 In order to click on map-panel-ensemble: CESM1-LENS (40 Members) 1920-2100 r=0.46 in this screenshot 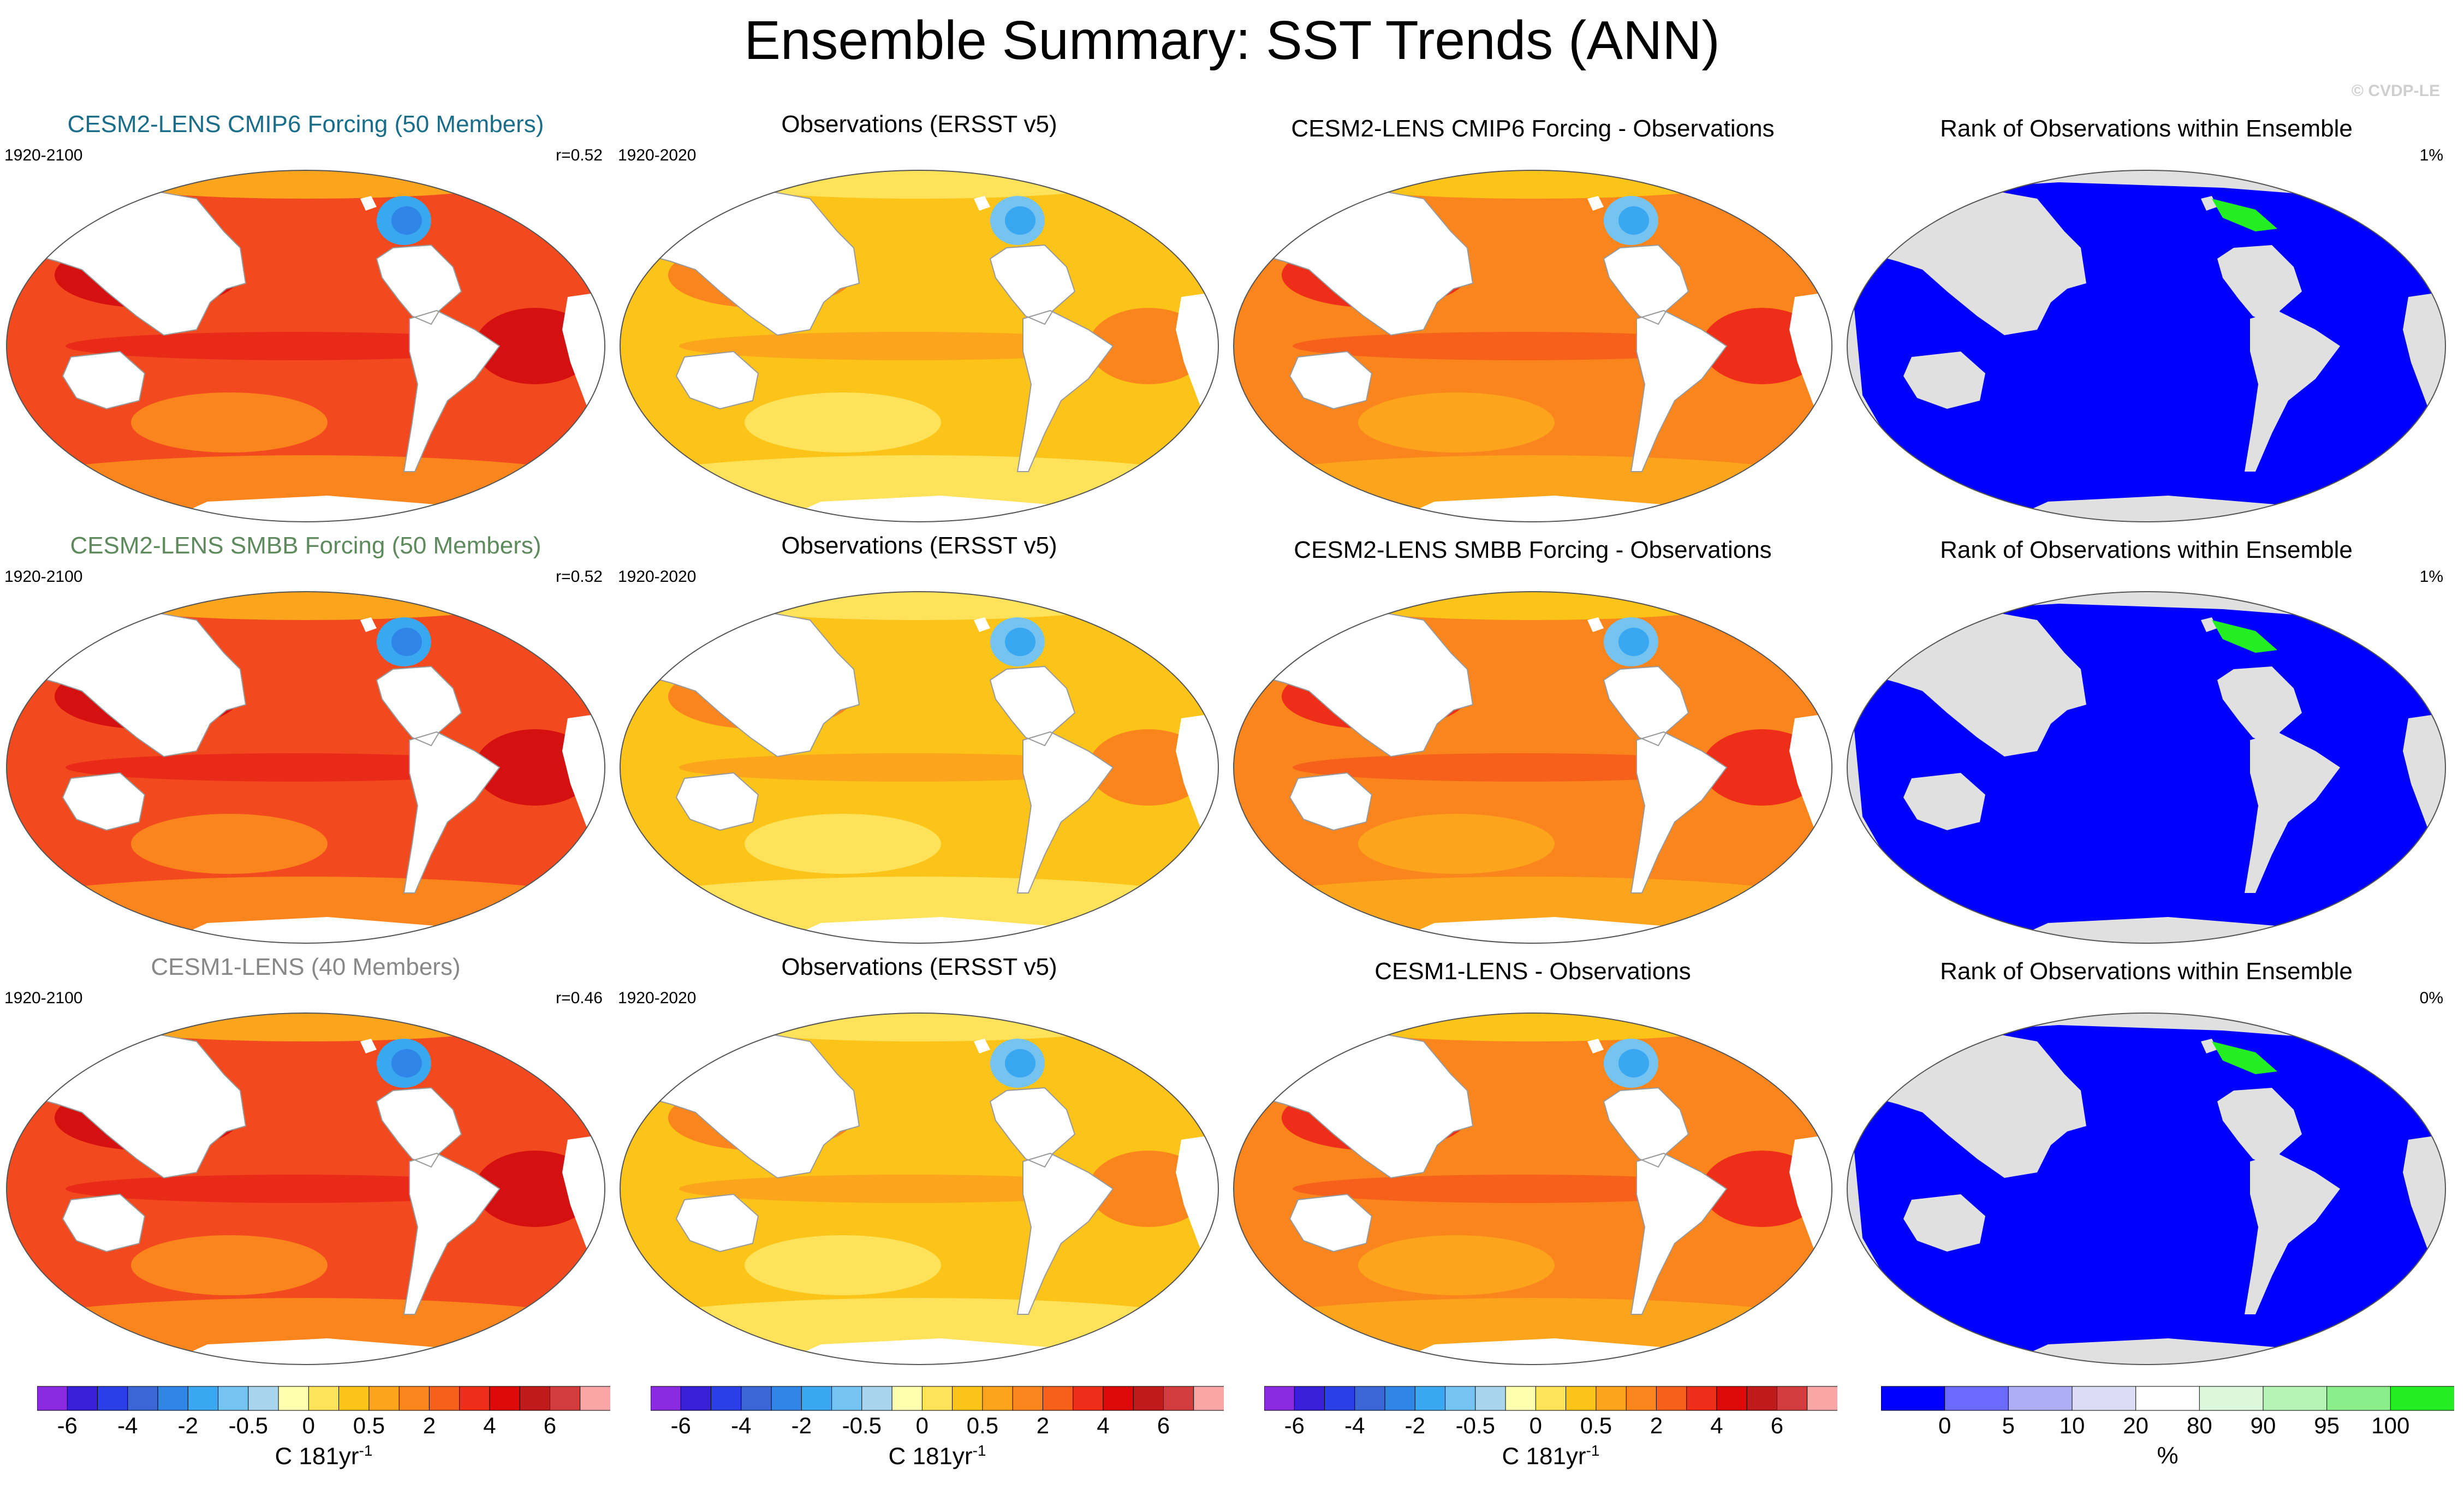, I will do `click(305, 1162)`.